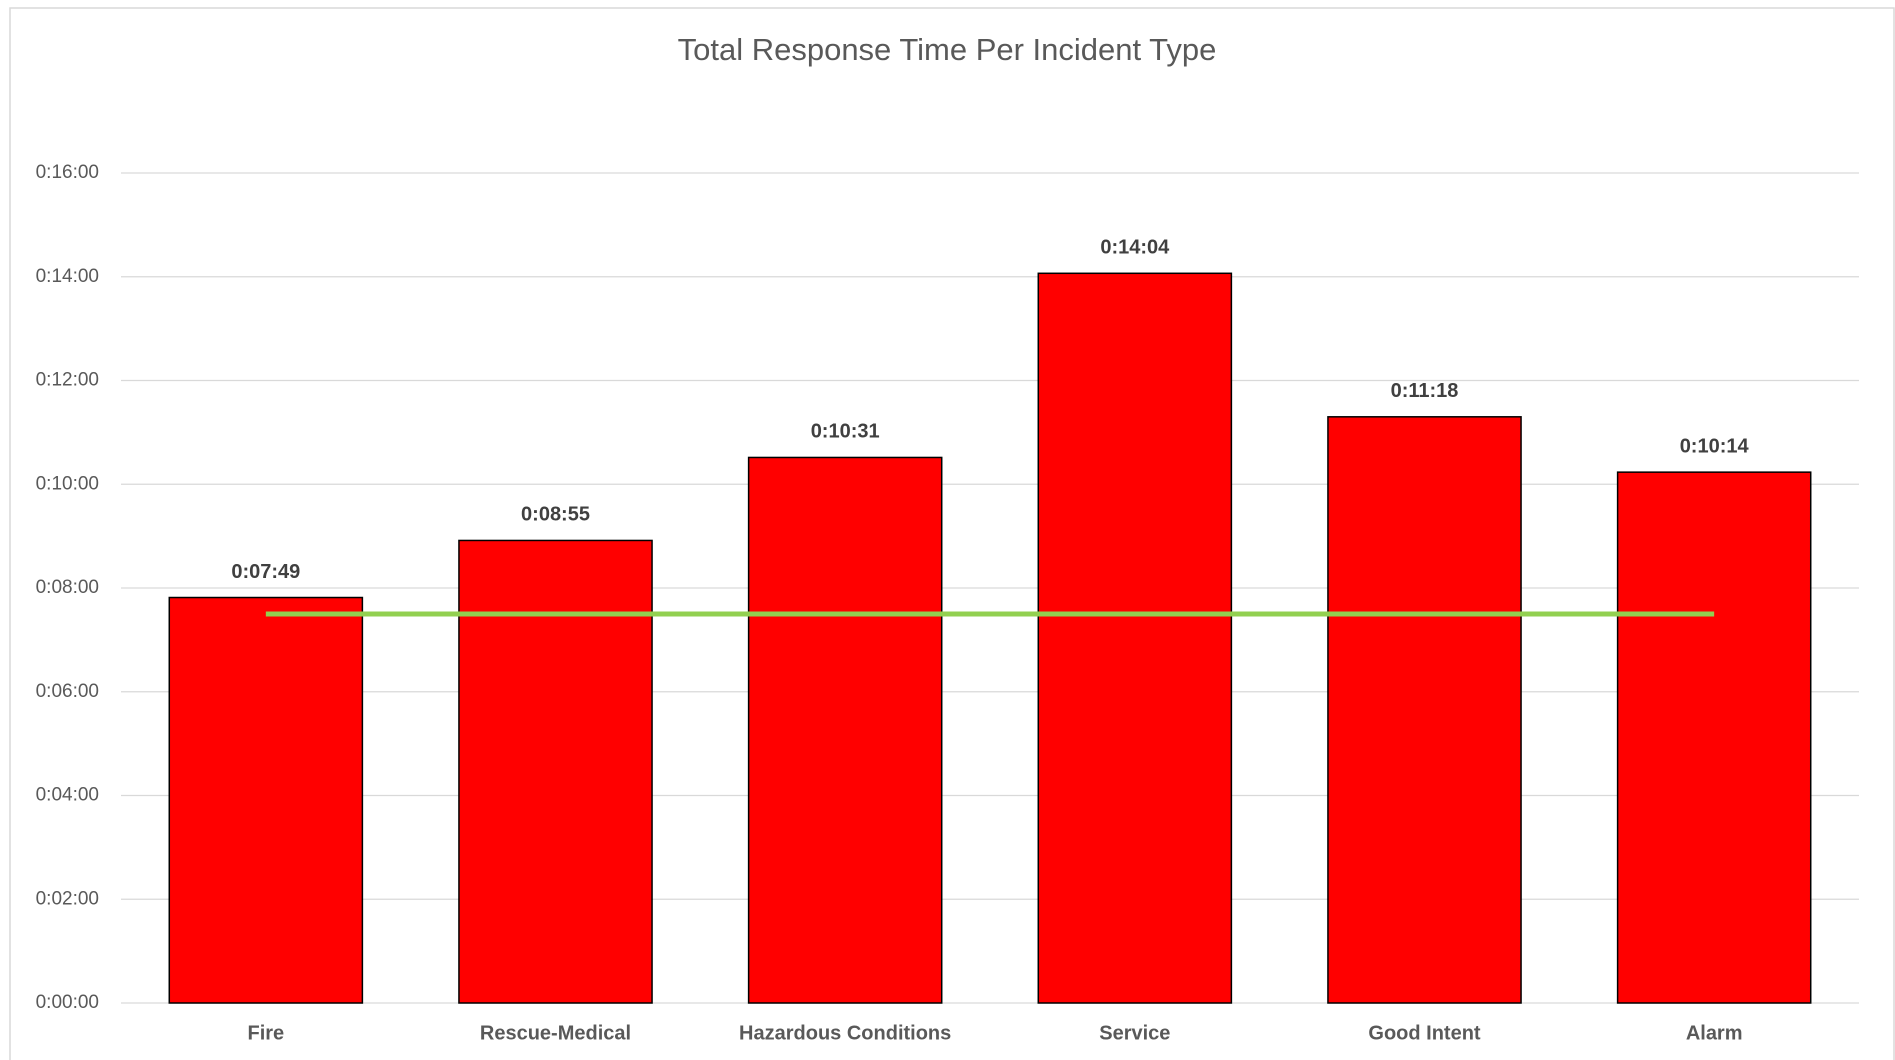 The width and height of the screenshot is (1895, 1060). I want to click on data-label: 0:10:14, so click(1715, 446).